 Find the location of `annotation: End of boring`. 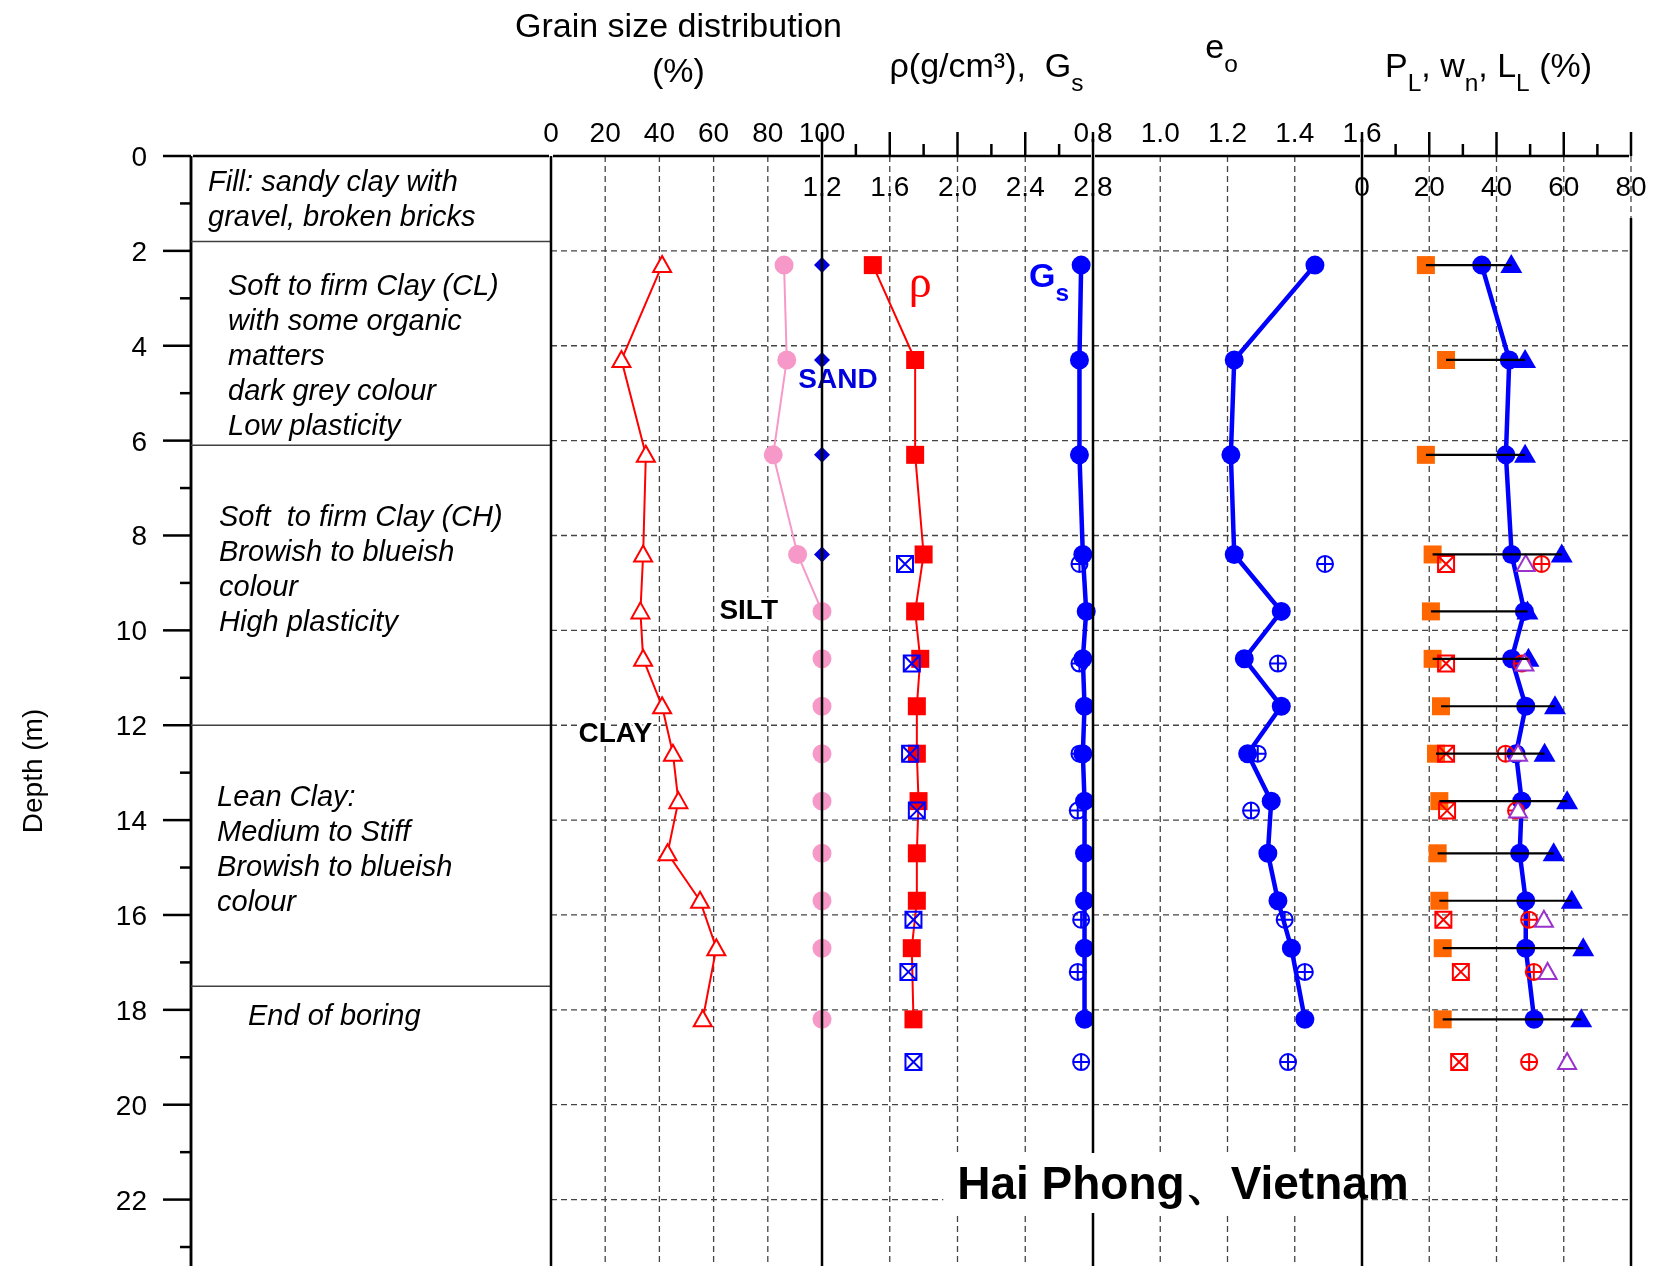

annotation: End of boring is located at coordinates (334, 1015).